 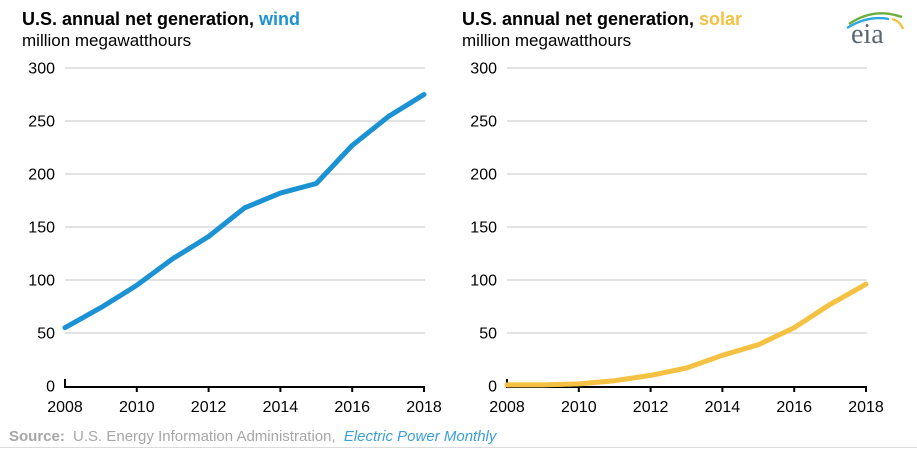 What do you see at coordinates (898, 23) in the screenshot?
I see `logo-yellow-swoosh-icon` at bounding box center [898, 23].